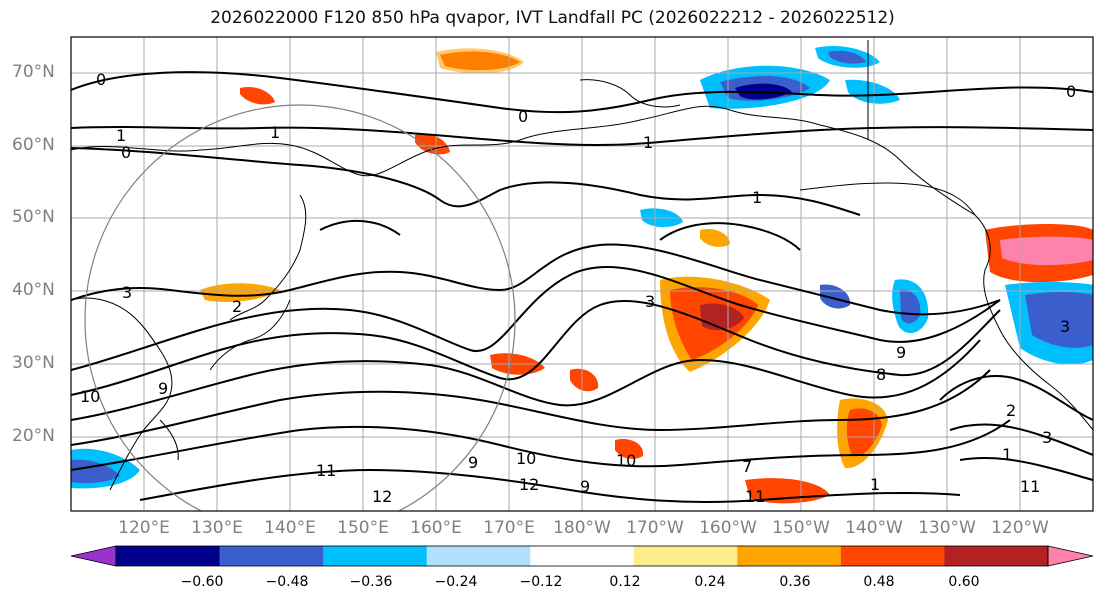 This screenshot has width=1105, height=604. What do you see at coordinates (1070, 556) in the screenshot?
I see `colorbar-high-extend` at bounding box center [1070, 556].